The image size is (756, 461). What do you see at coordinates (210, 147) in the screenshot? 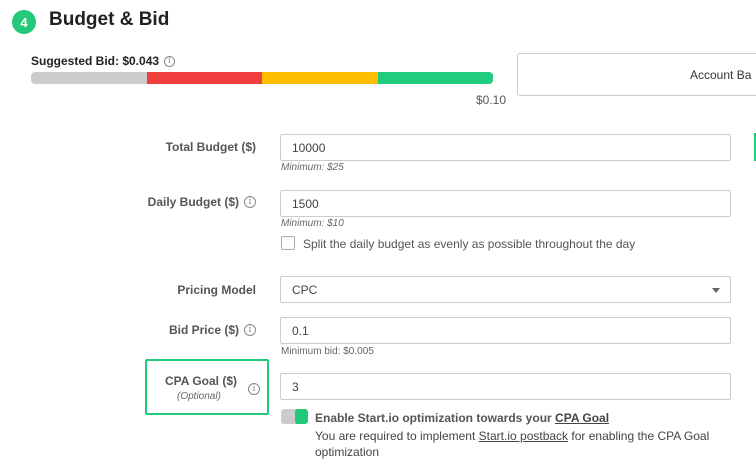
I see `total-budget-label-text: Total Budget ($)` at bounding box center [210, 147].